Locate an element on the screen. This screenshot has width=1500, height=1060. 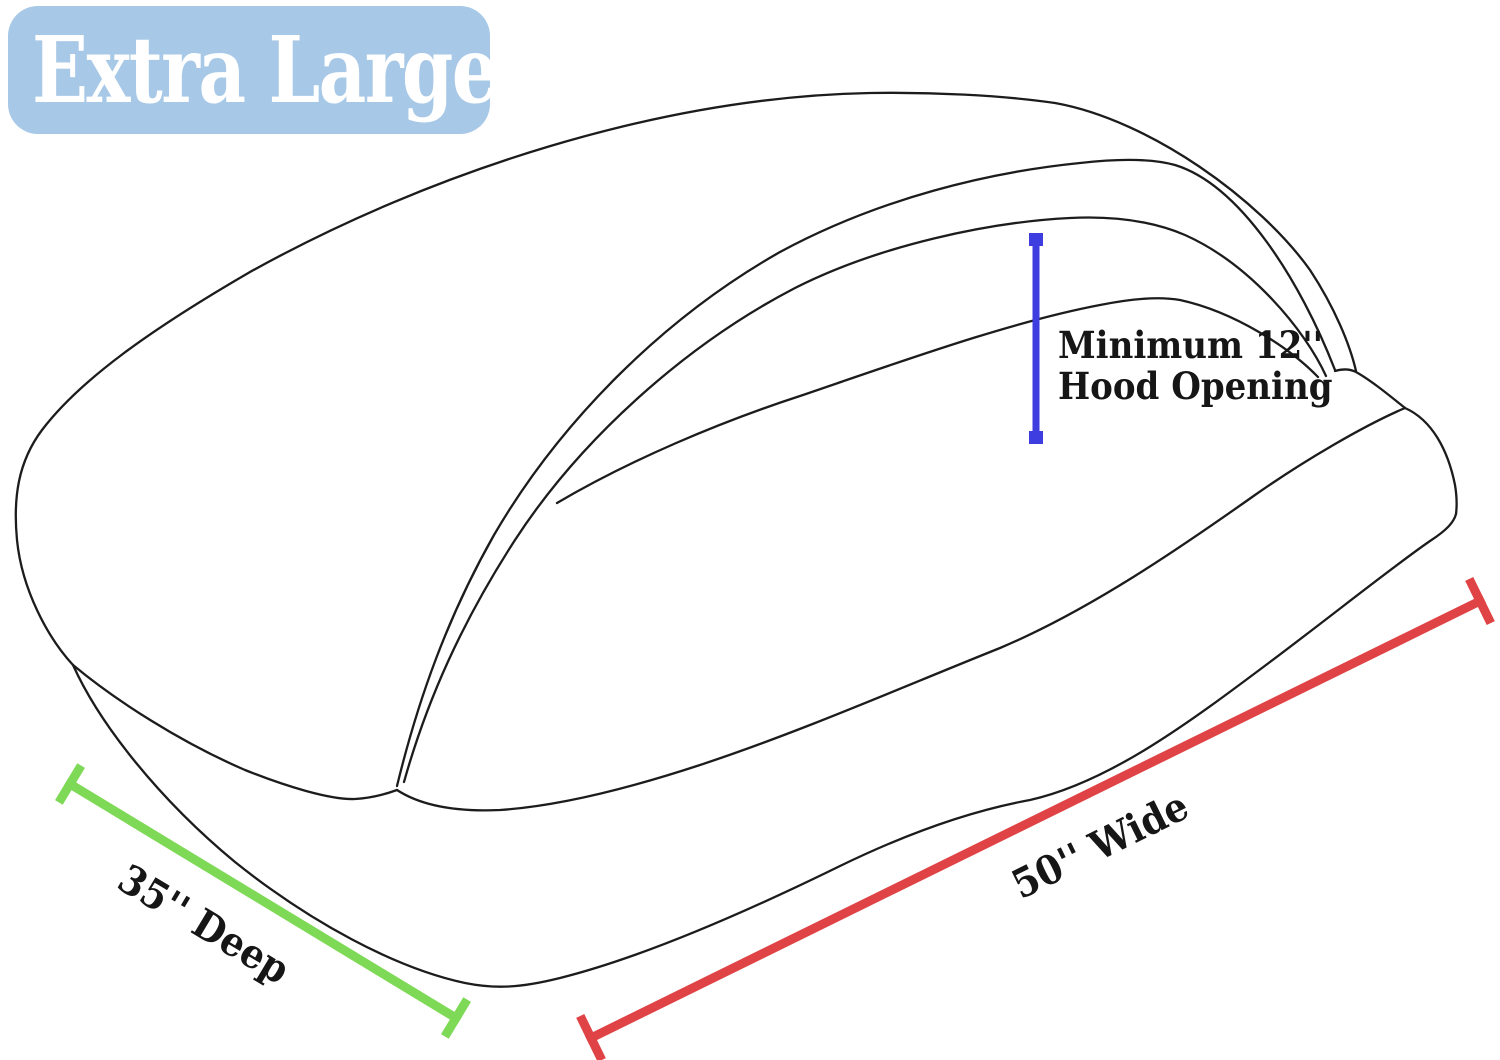
depth-dimension-group is located at coordinates (263, 901).